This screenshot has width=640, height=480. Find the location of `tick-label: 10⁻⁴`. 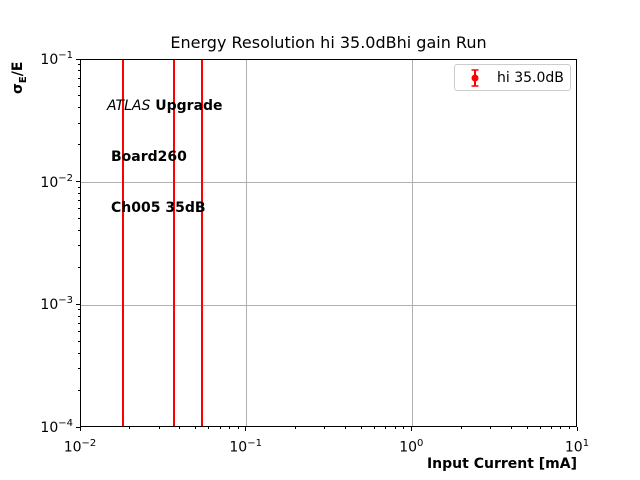

tick-label: 10⁻⁴ is located at coordinates (56, 427).